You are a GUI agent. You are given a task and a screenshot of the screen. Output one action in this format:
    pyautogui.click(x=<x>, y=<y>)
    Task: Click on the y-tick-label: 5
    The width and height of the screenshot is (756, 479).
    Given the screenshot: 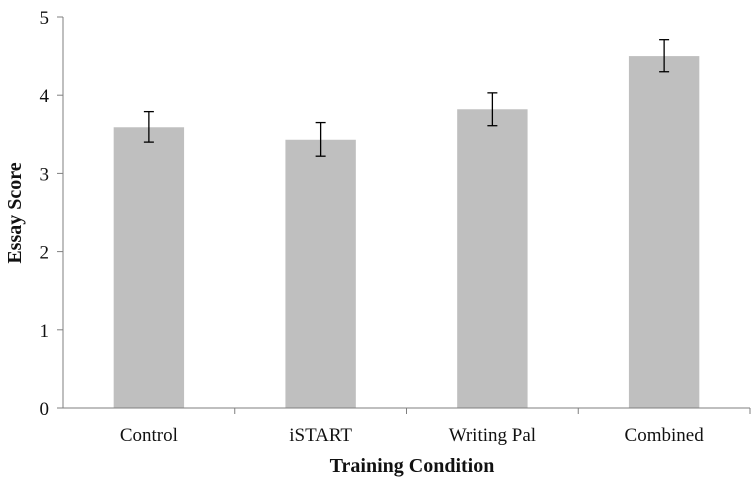 What is the action you would take?
    pyautogui.click(x=45, y=18)
    